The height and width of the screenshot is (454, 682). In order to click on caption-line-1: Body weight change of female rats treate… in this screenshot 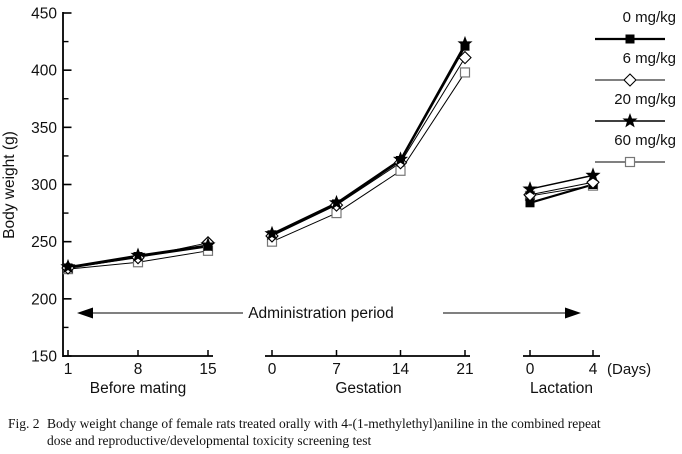, I will do `click(324, 423)`.